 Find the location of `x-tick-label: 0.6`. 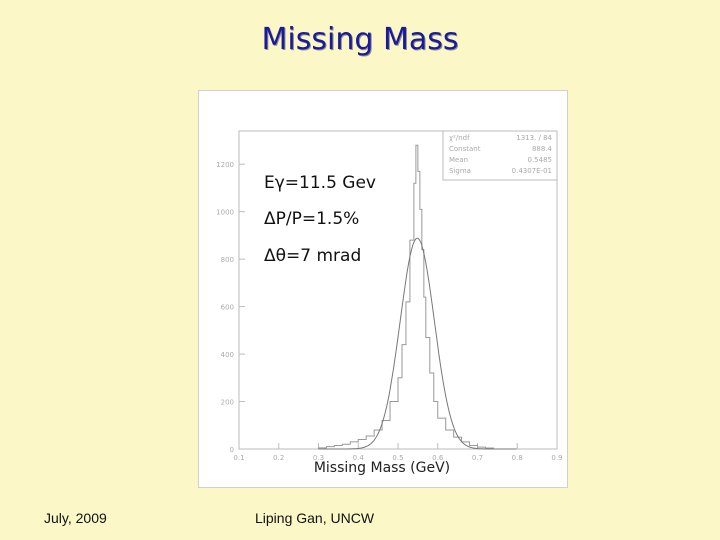

x-tick-label: 0.6 is located at coordinates (438, 458).